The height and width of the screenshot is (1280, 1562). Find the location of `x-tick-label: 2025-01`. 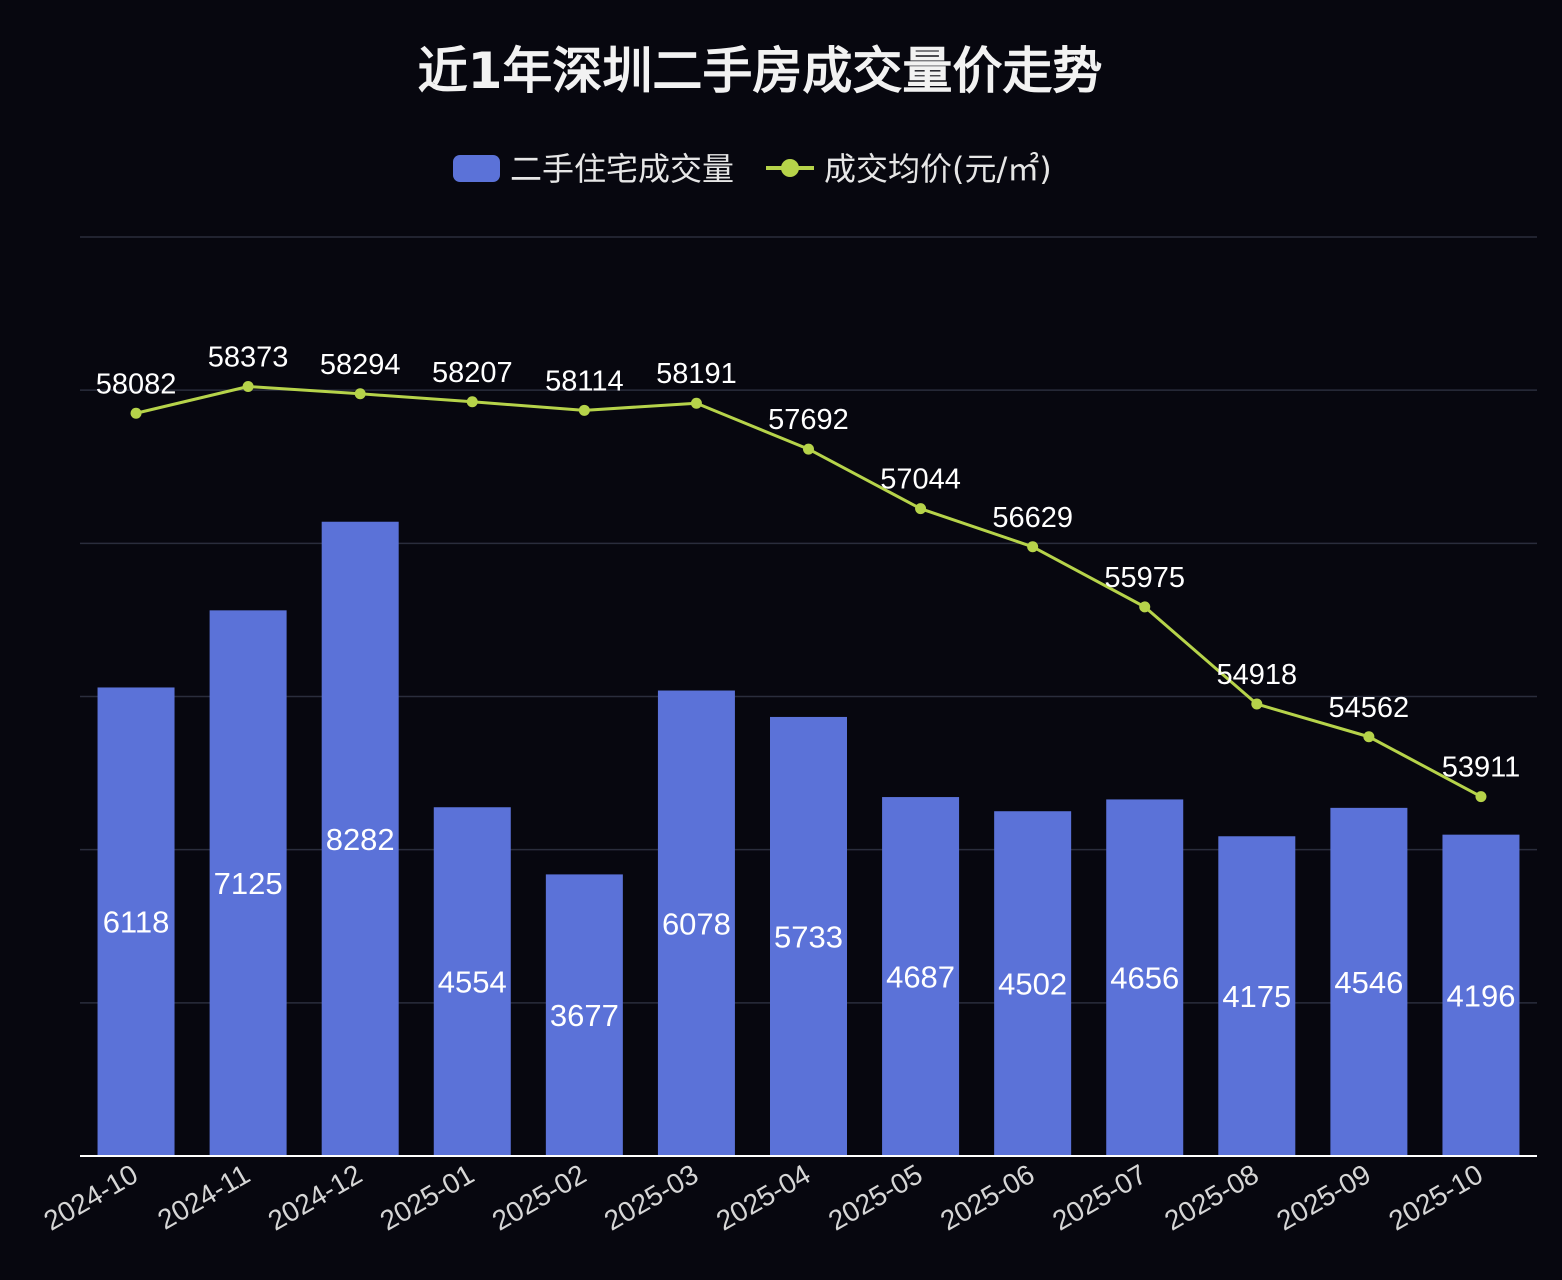

x-tick-label: 2025-01 is located at coordinates (427, 1197).